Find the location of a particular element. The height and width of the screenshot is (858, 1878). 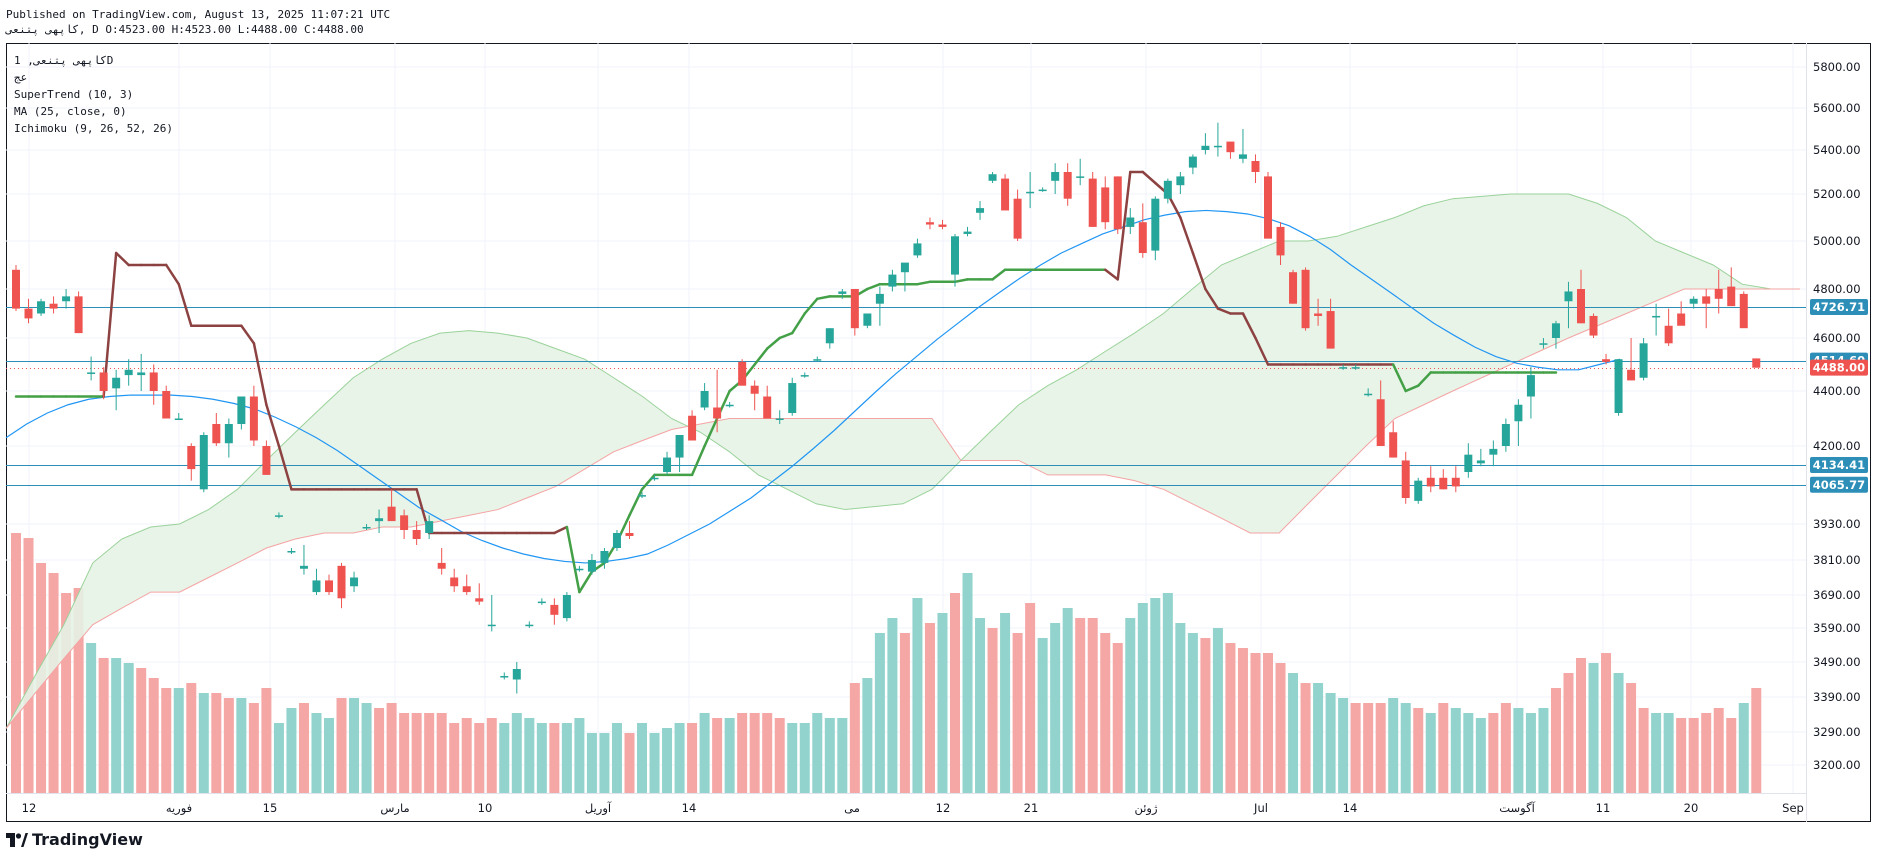

price-tick-label: 5600.00 is located at coordinates (1837, 108).